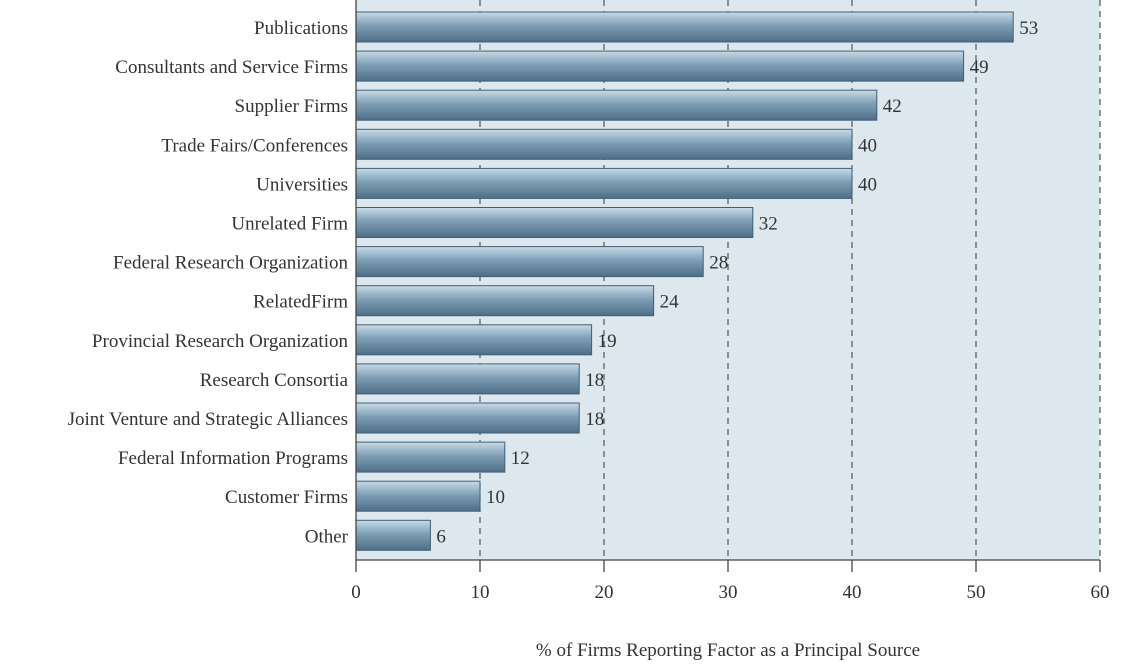 This screenshot has height=671, width=1126. I want to click on data-label: 12, so click(520, 458).